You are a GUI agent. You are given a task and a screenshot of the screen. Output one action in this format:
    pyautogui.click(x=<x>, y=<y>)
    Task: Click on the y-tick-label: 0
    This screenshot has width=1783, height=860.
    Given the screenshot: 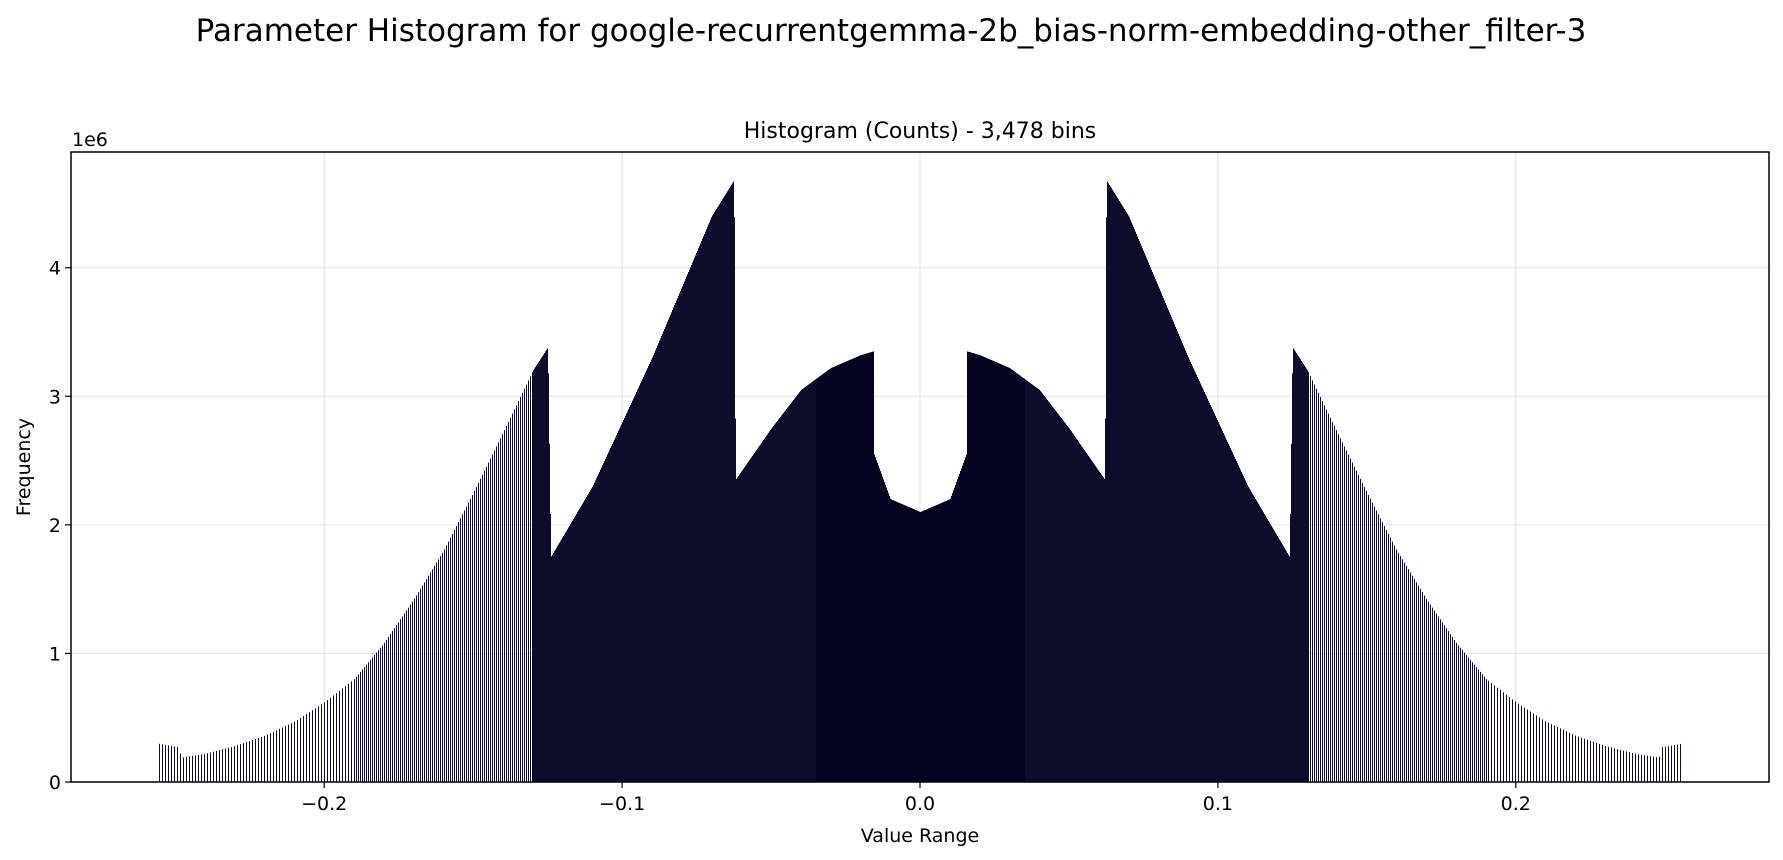 What is the action you would take?
    pyautogui.click(x=55, y=783)
    